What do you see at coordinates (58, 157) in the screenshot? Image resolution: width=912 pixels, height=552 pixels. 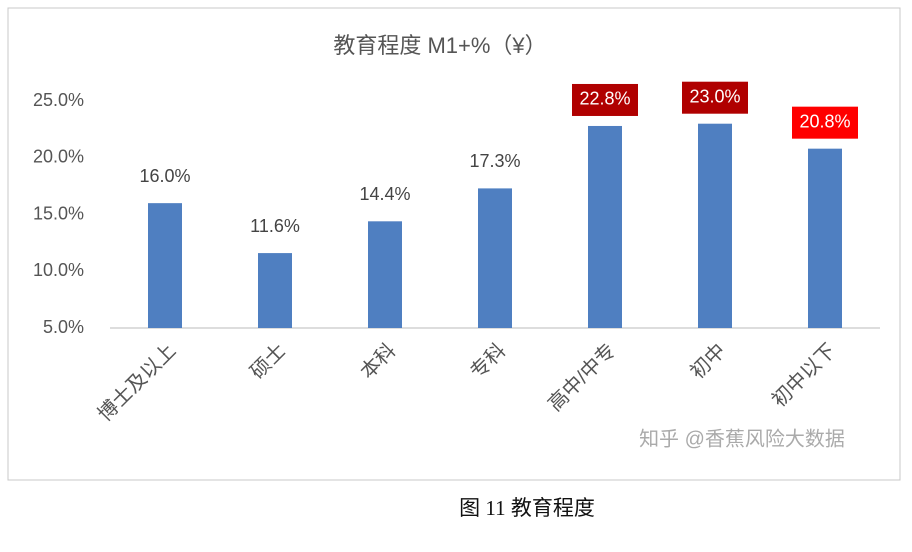 I see `y-tick-label: 20.0%` at bounding box center [58, 157].